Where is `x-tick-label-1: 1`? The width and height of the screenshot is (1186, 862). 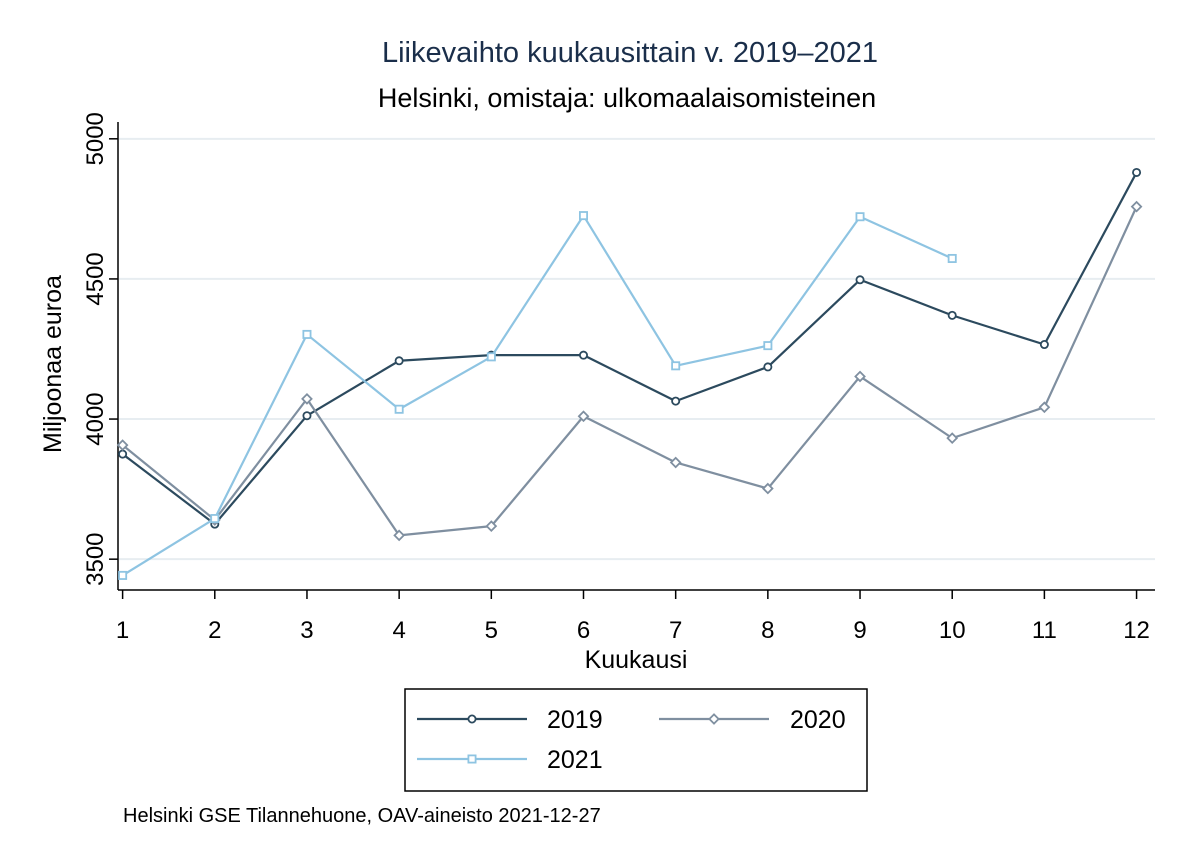 x-tick-label-1: 1 is located at coordinates (122, 630).